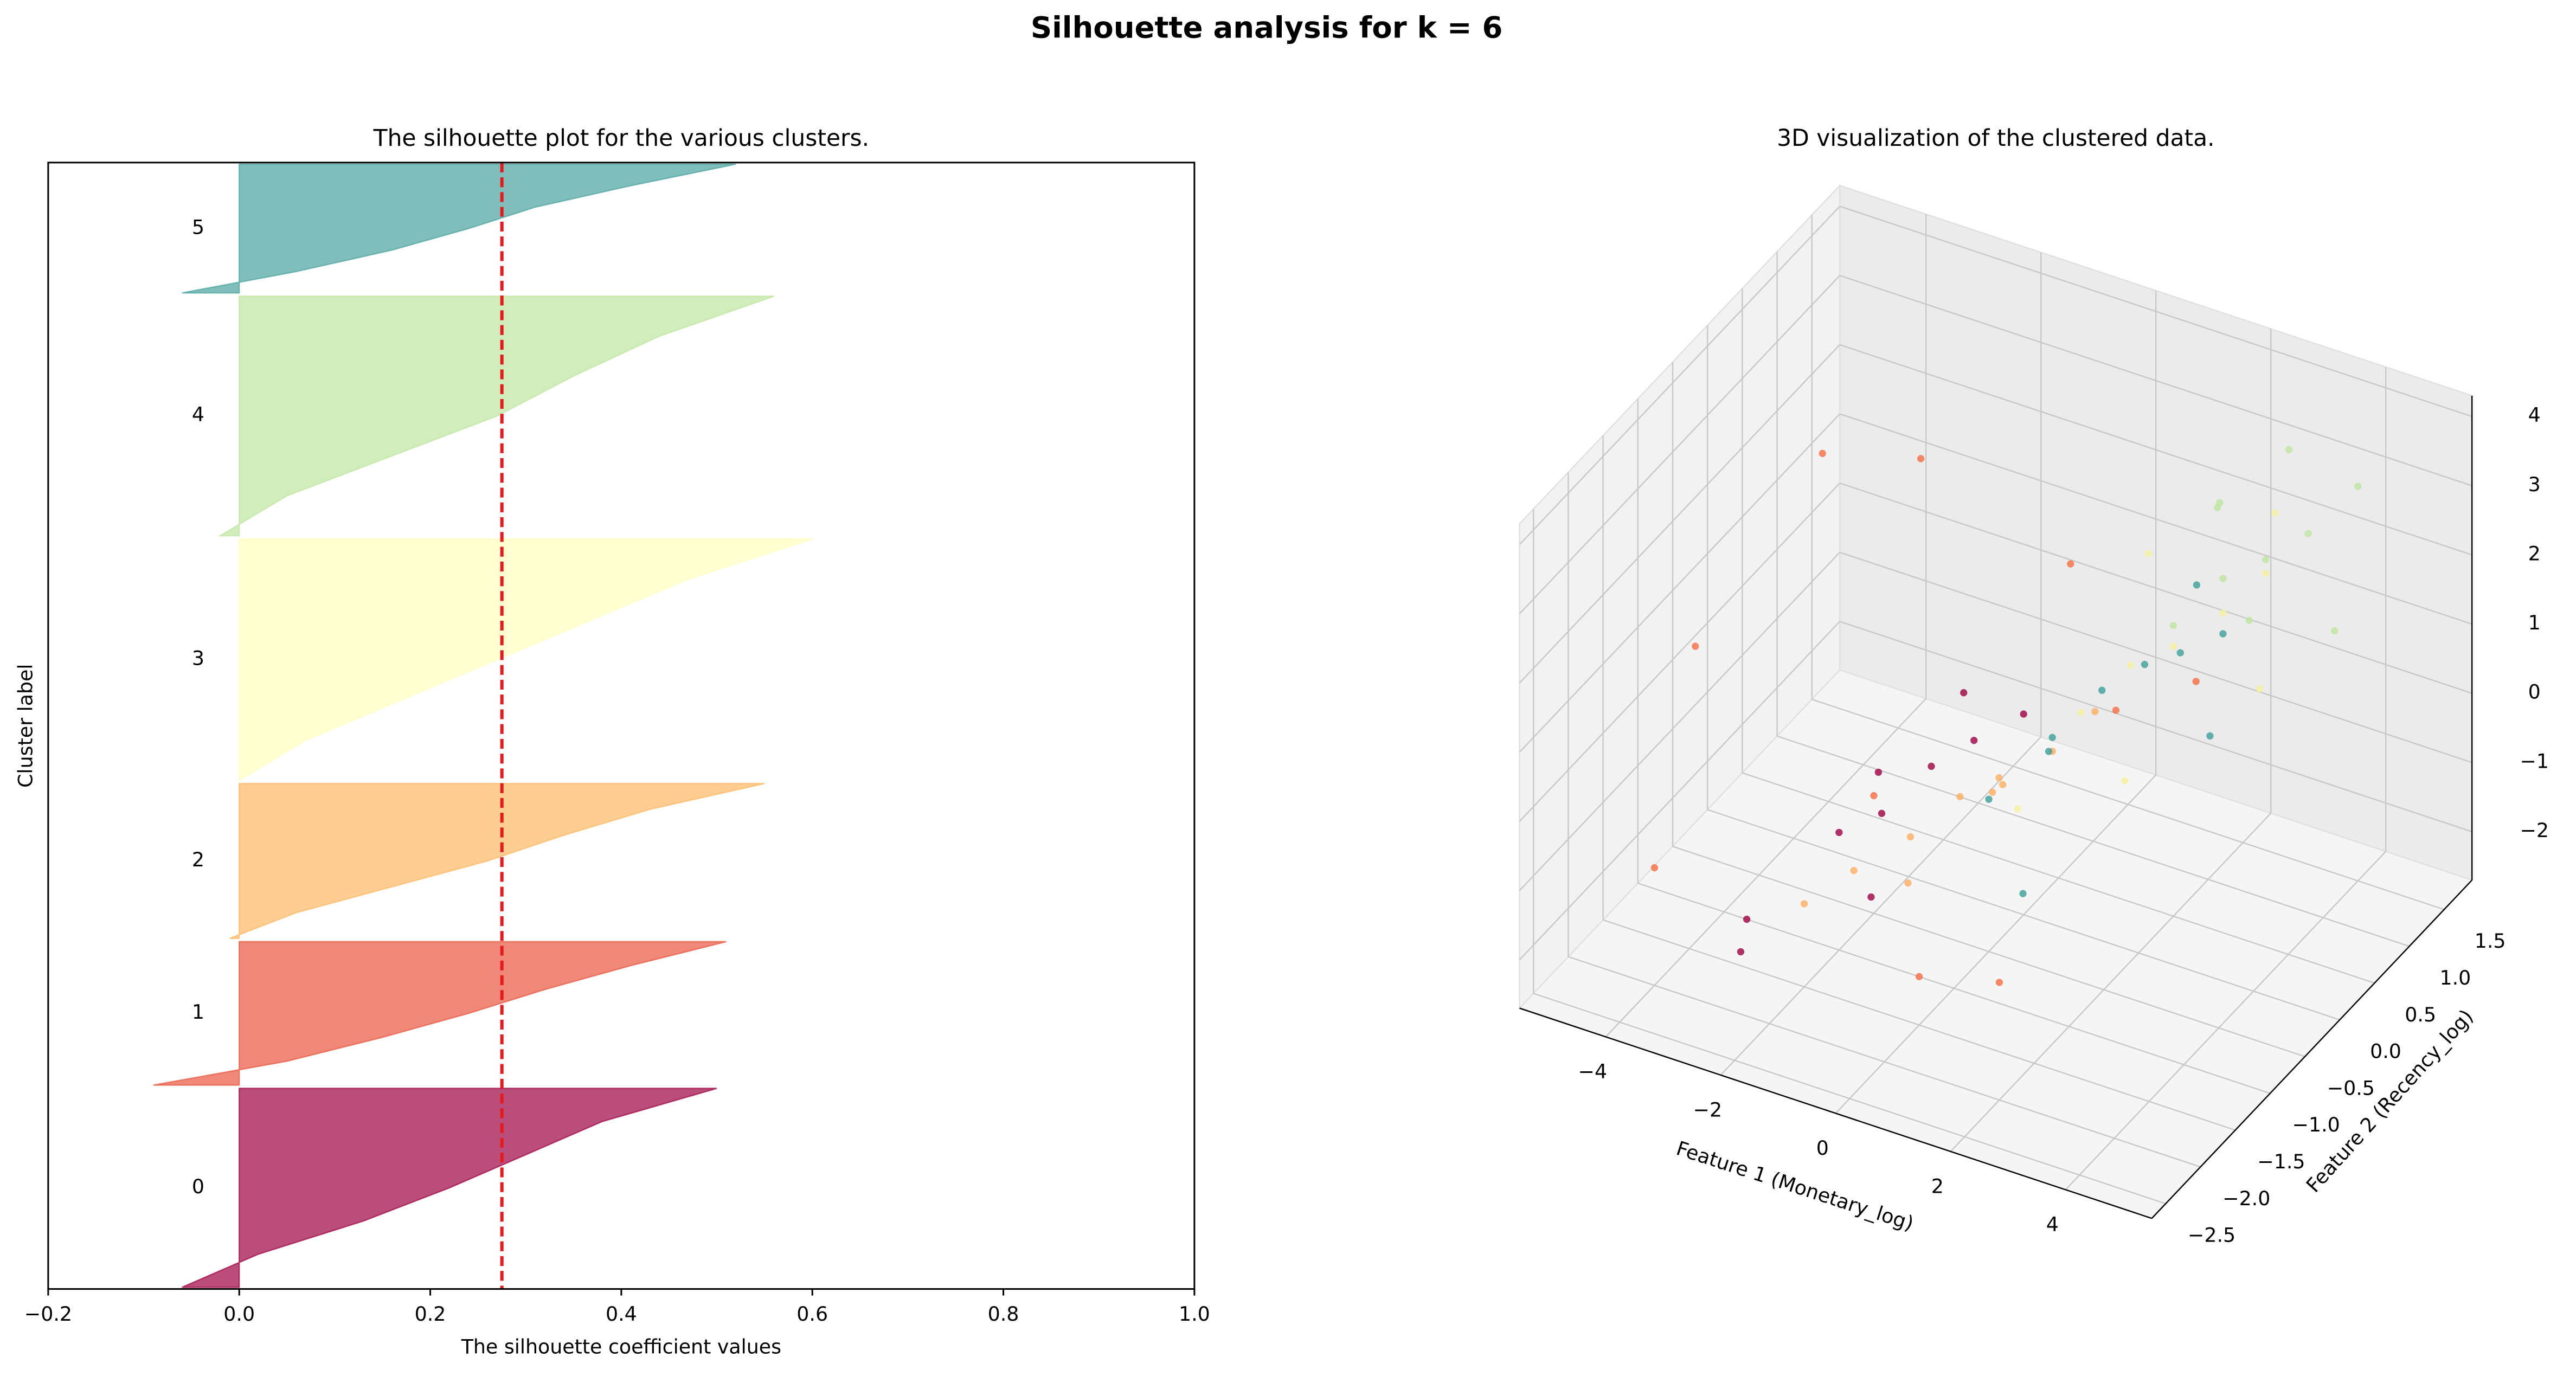 The width and height of the screenshot is (2576, 1376). I want to click on y-tick-label: 0.5, so click(2420, 1014).